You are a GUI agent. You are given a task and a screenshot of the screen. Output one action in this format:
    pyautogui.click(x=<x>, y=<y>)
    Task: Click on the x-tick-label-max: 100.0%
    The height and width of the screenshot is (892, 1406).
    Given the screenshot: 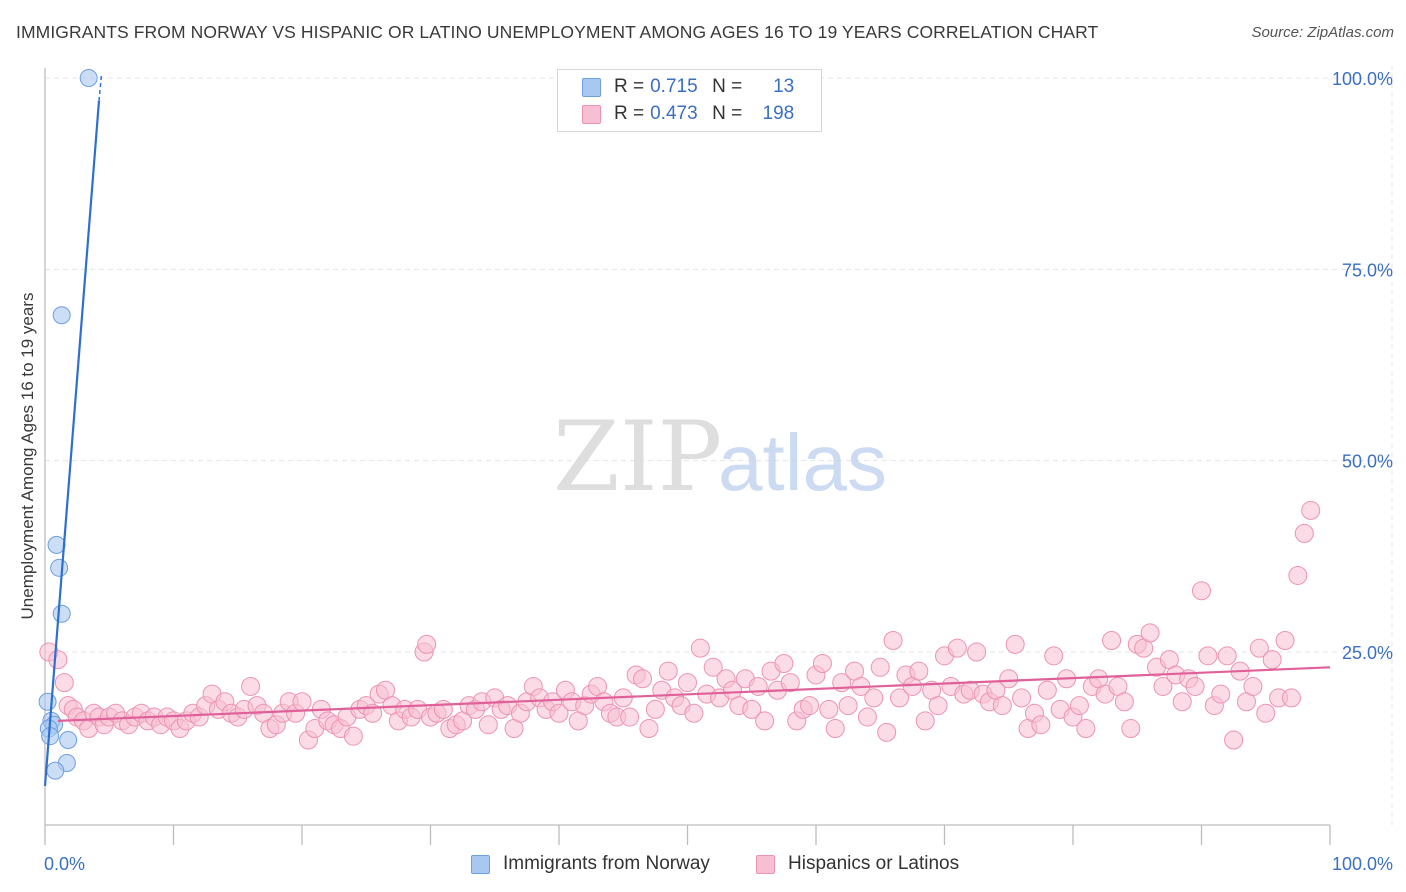 What is the action you would take?
    pyautogui.click(x=1362, y=864)
    